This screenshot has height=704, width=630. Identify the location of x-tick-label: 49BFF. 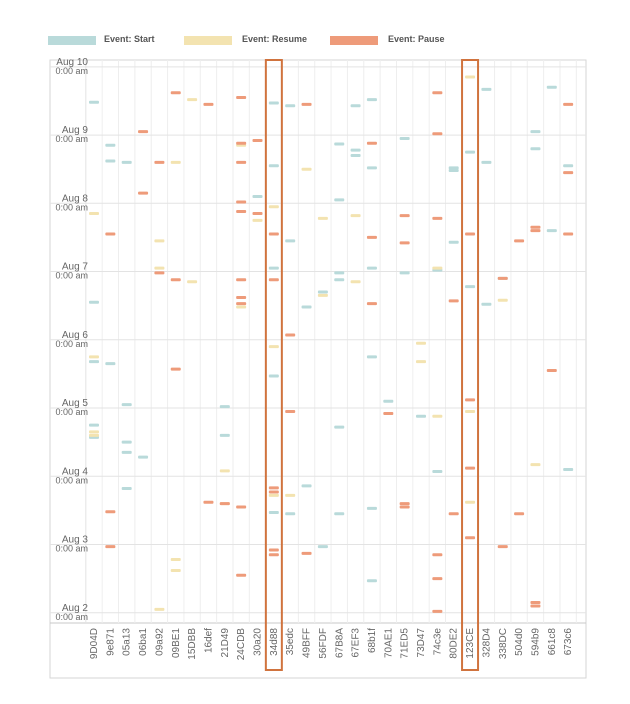
(307, 643).